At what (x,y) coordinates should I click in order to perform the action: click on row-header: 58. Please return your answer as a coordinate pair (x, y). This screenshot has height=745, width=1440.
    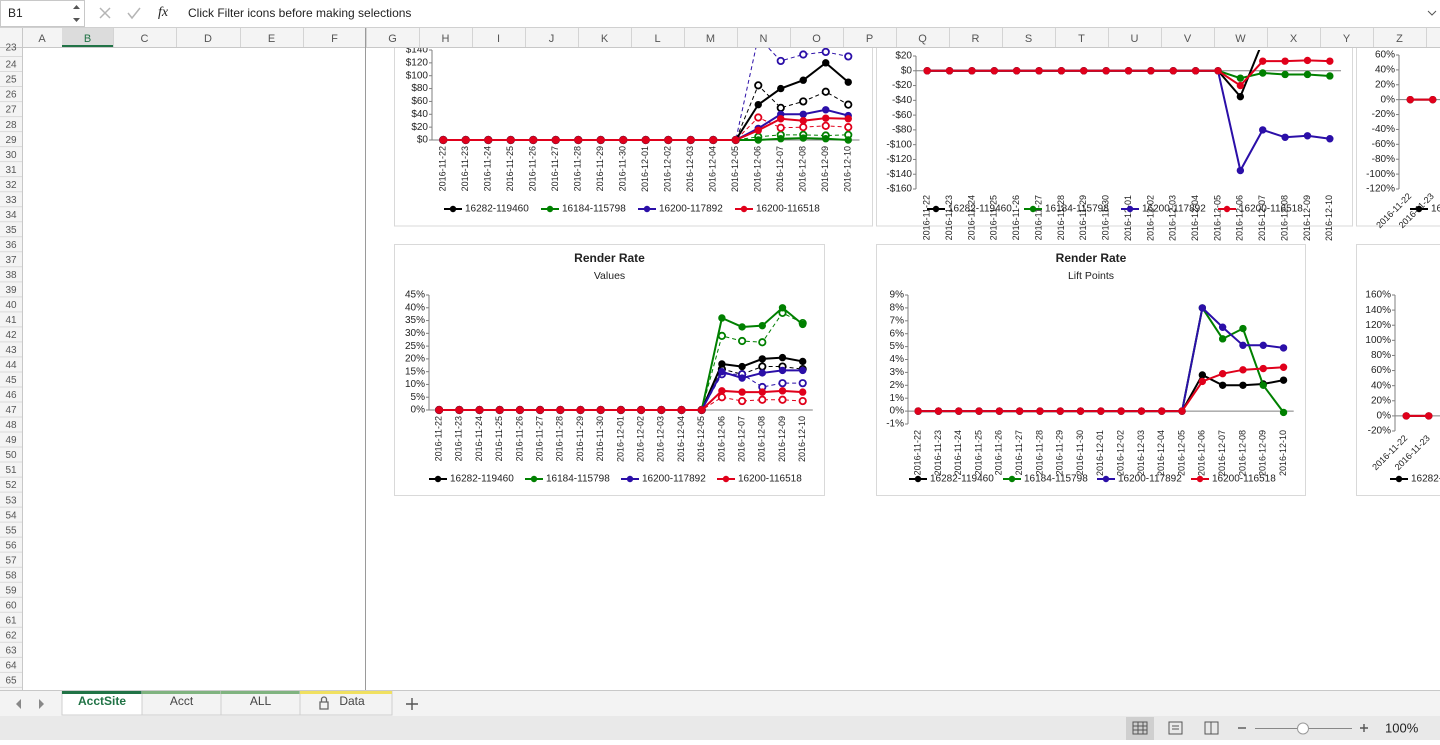
    Looking at the image, I should click on (11, 575).